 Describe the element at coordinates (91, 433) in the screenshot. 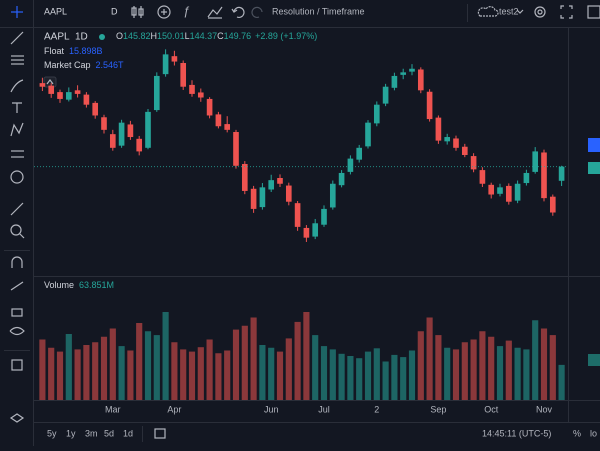

I see `range-button: 3m` at that location.